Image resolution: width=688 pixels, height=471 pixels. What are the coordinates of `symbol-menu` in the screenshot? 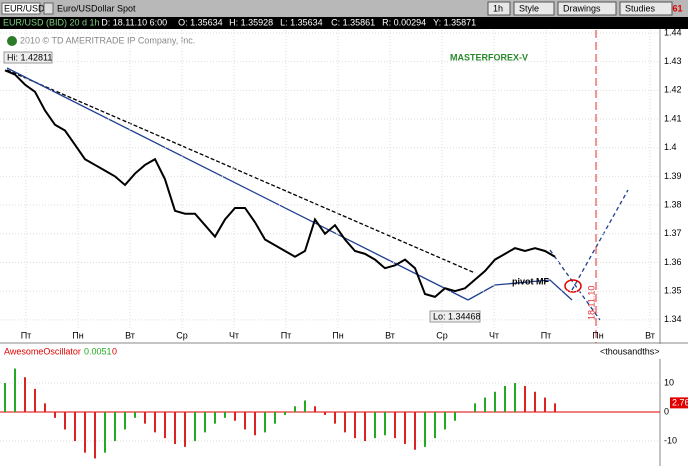 It's located at (48, 8).